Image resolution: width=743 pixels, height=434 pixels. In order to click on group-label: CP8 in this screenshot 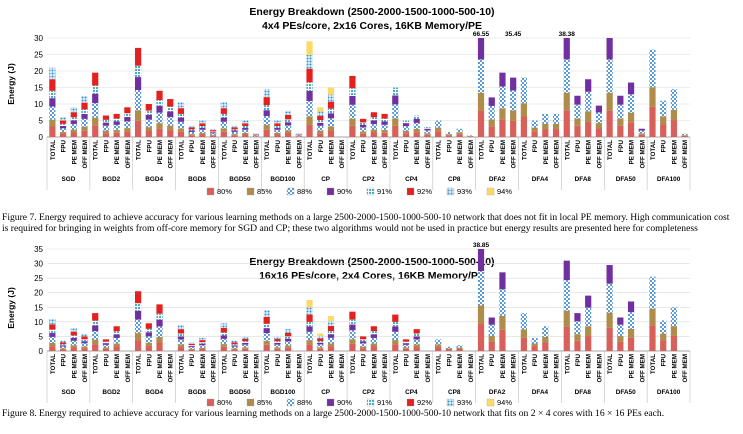, I will do `click(454, 392)`.